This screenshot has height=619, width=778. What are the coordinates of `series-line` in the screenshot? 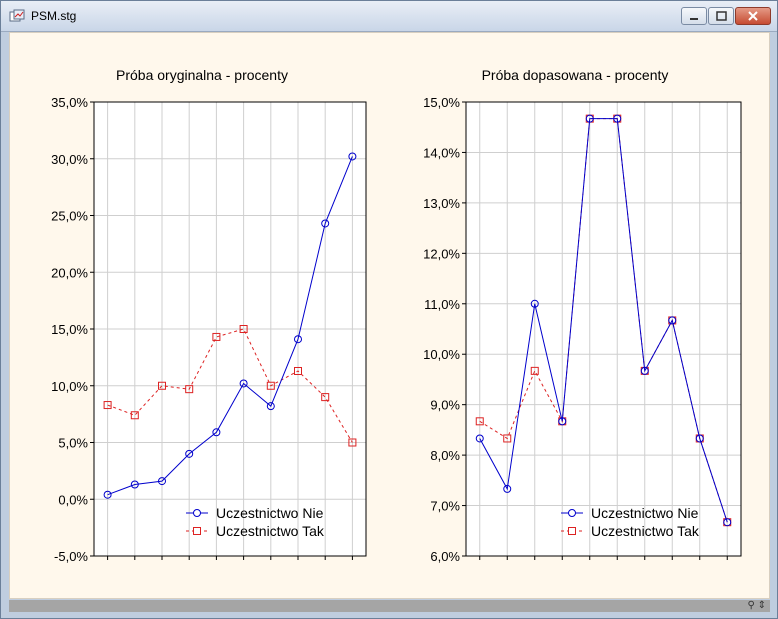 It's located at (230, 385).